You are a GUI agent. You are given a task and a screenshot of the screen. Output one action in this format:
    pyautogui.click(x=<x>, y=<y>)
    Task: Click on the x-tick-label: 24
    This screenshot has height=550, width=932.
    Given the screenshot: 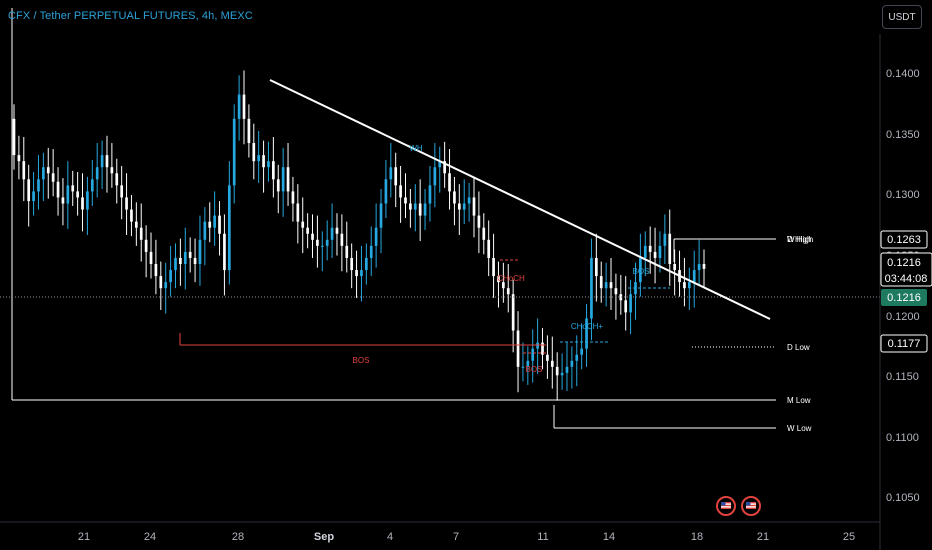 What is the action you would take?
    pyautogui.click(x=150, y=537)
    